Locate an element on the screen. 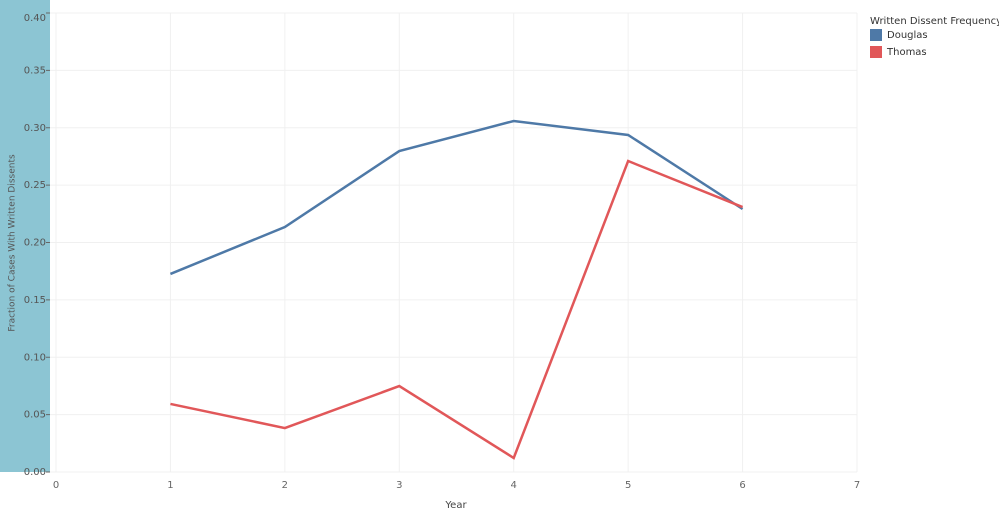 The image size is (999, 518). y-tick-label: 0.35 is located at coordinates (35, 70).